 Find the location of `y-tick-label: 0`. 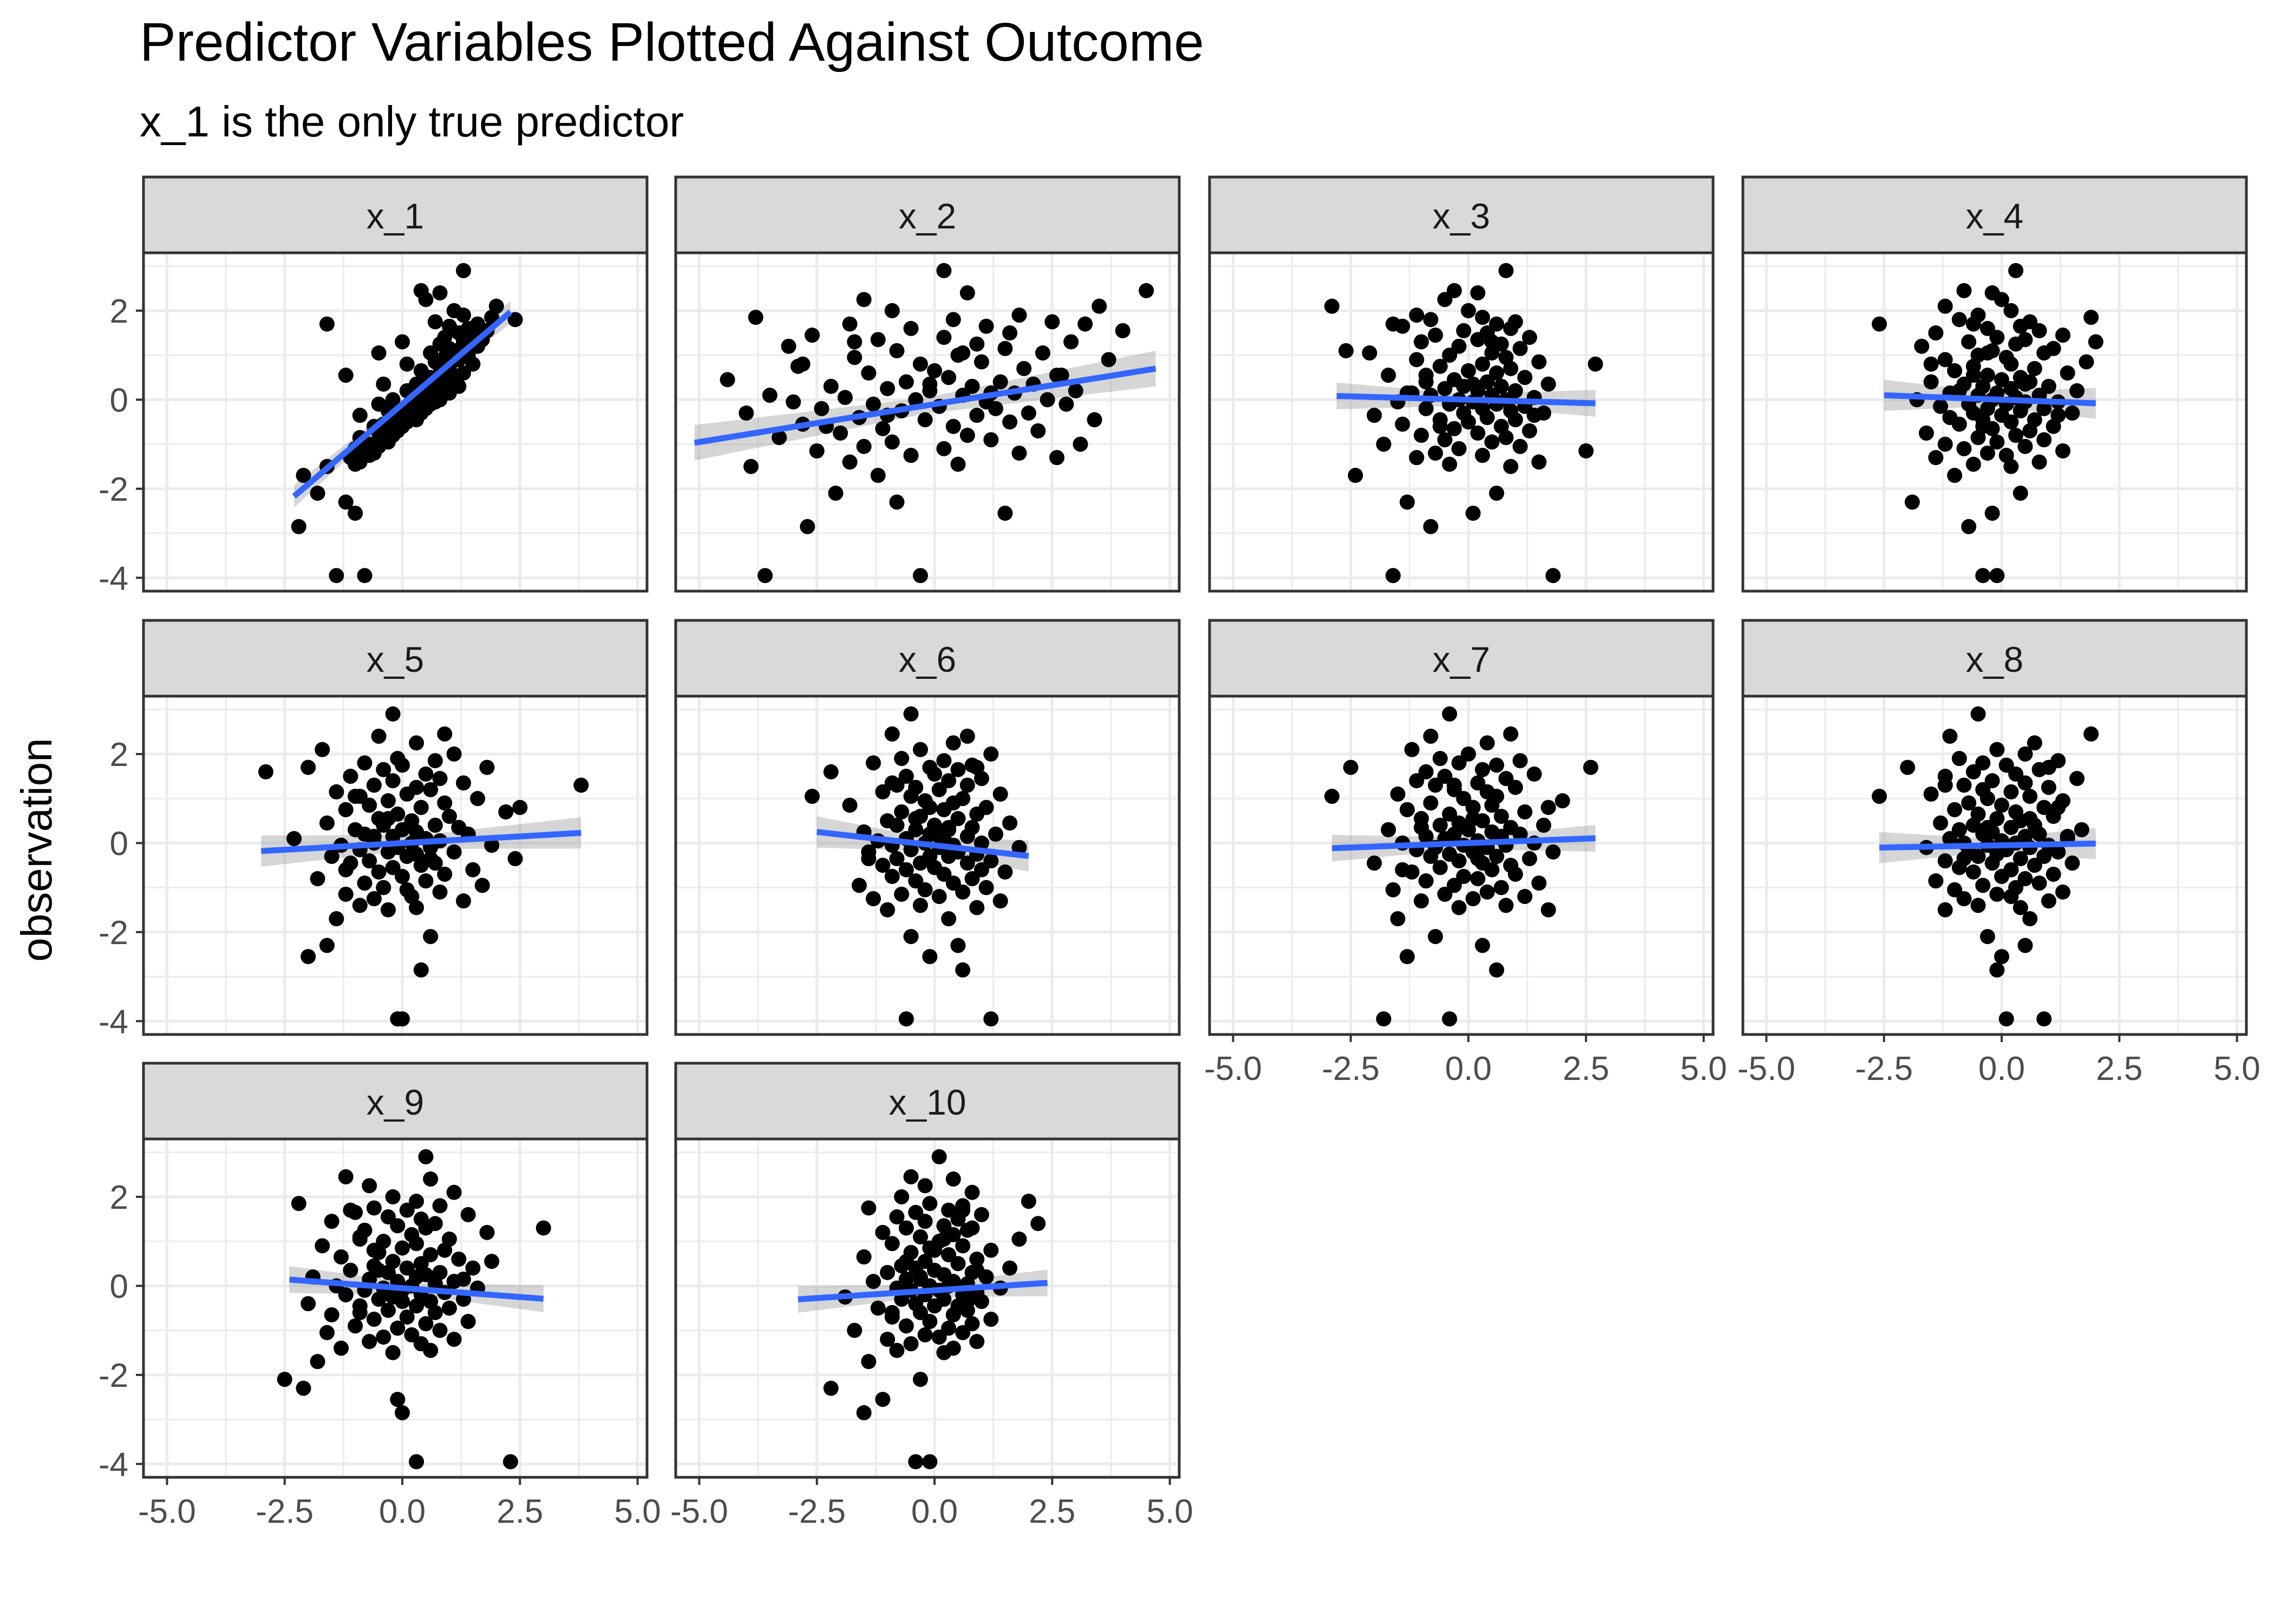

y-tick-label: 0 is located at coordinates (119, 400).